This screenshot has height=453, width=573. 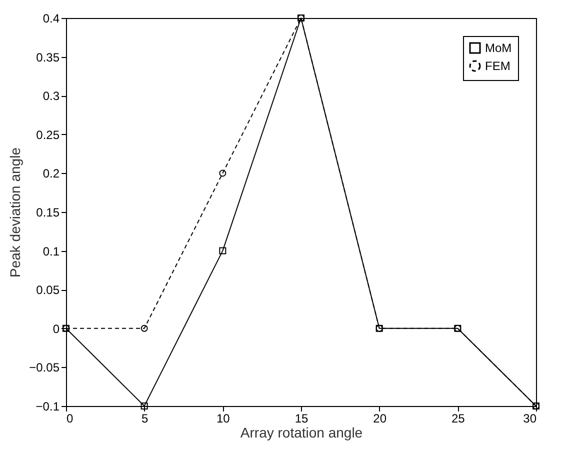 I want to click on y-tick-label: −0.05, so click(x=44, y=367).